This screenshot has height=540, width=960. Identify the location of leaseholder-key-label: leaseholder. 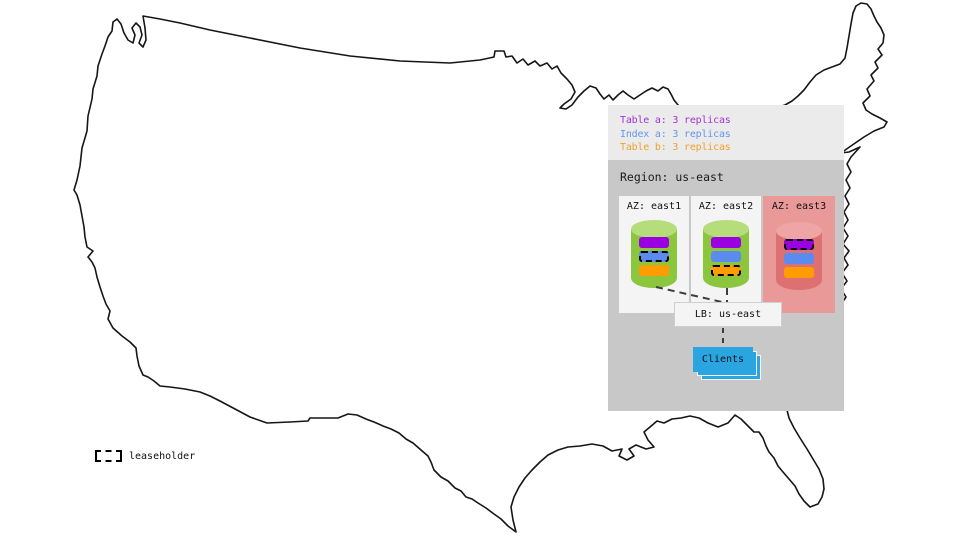
(162, 456).